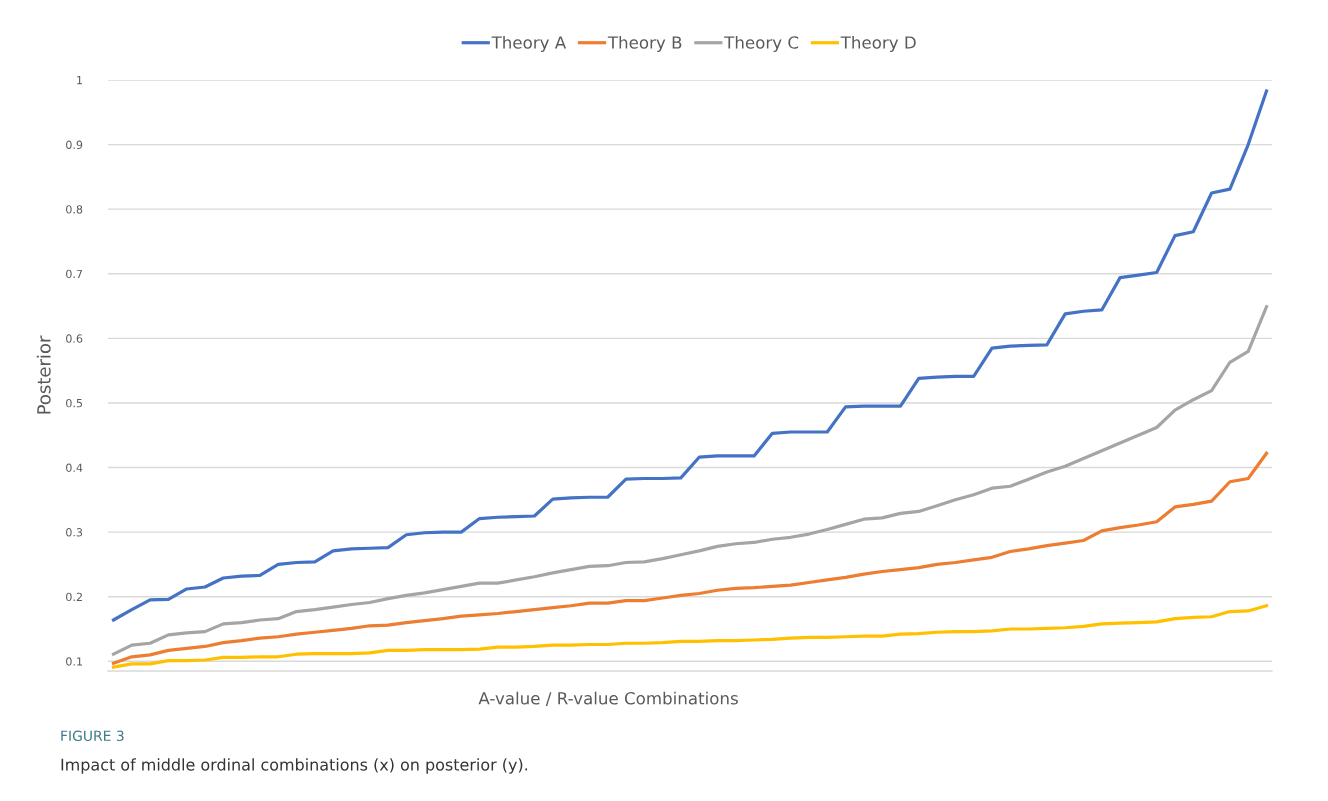 The height and width of the screenshot is (801, 1328). I want to click on caption: FIGURE 3, so click(92, 736).